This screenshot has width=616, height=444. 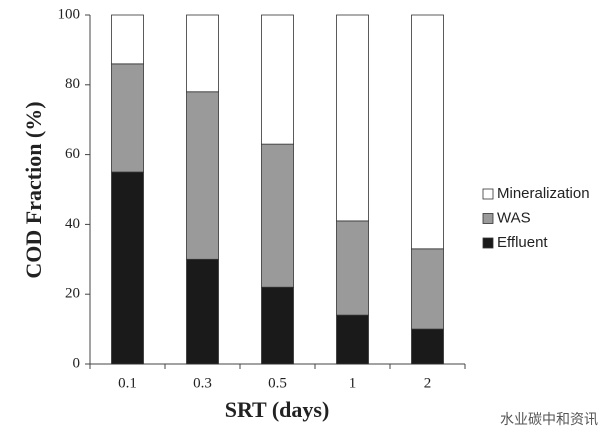 What do you see at coordinates (77, 363) in the screenshot?
I see `y-tick-label: 0` at bounding box center [77, 363].